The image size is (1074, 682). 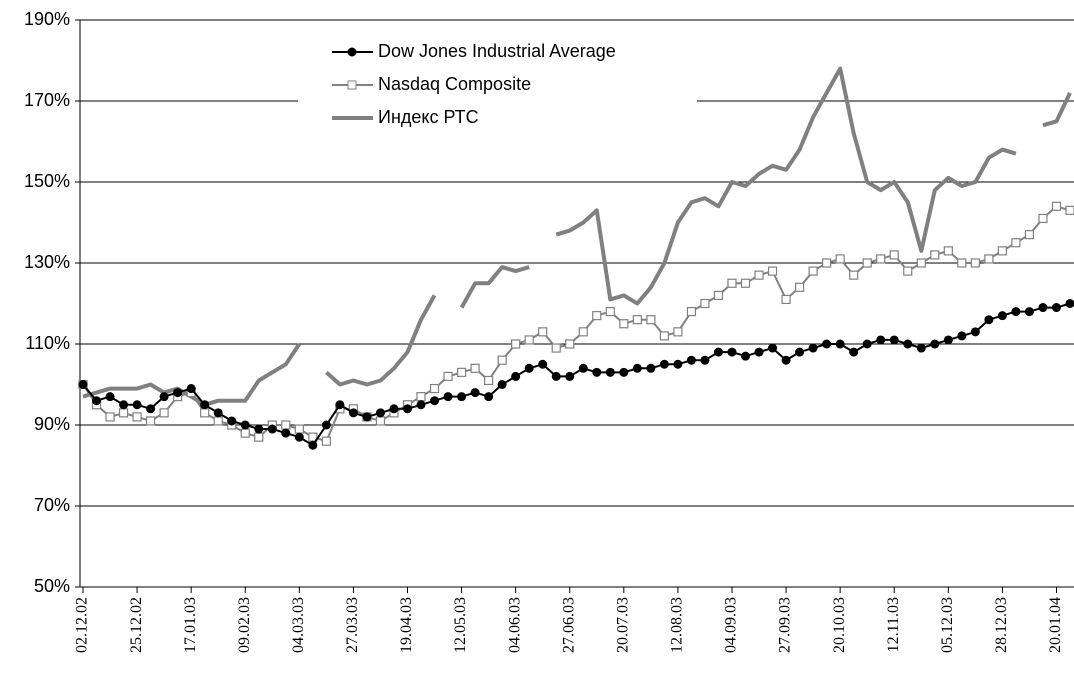 What do you see at coordinates (52, 586) in the screenshot?
I see `y-tick-label: 50%` at bounding box center [52, 586].